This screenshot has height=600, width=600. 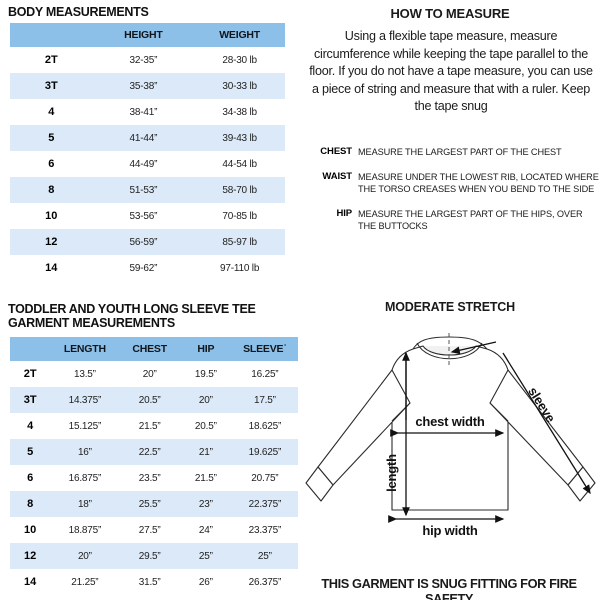 I want to click on table-row: 3T 14.375” 20.5” 20” 17.5”, so click(x=154, y=400).